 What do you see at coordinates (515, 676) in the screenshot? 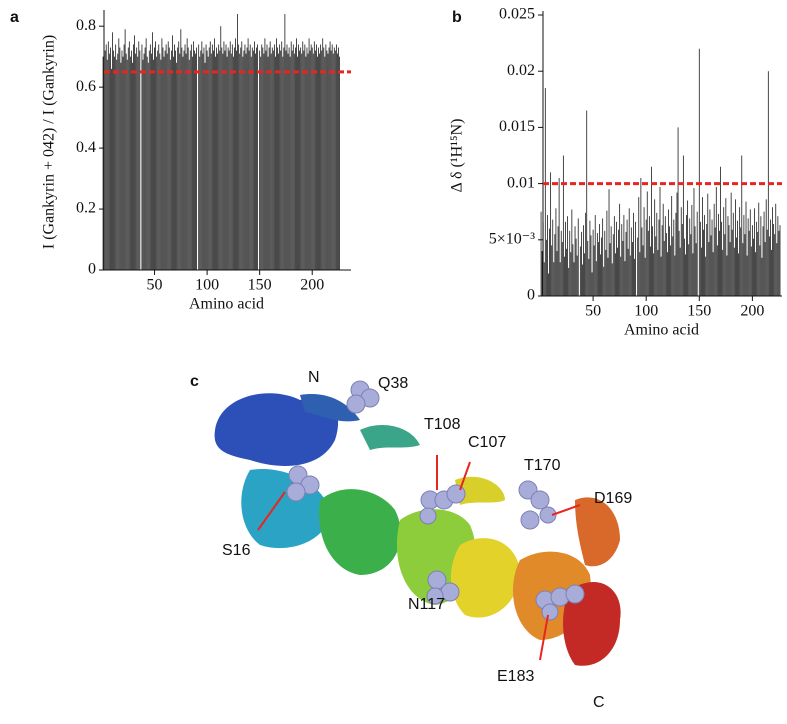
I see `residue-label: E183` at bounding box center [515, 676].